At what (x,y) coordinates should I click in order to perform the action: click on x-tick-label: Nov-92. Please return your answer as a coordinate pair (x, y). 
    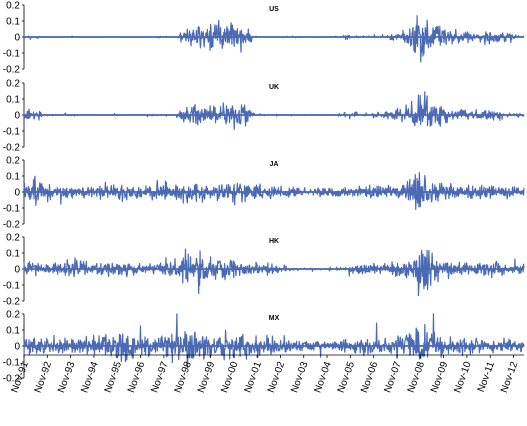
    Looking at the image, I should click on (44, 377).